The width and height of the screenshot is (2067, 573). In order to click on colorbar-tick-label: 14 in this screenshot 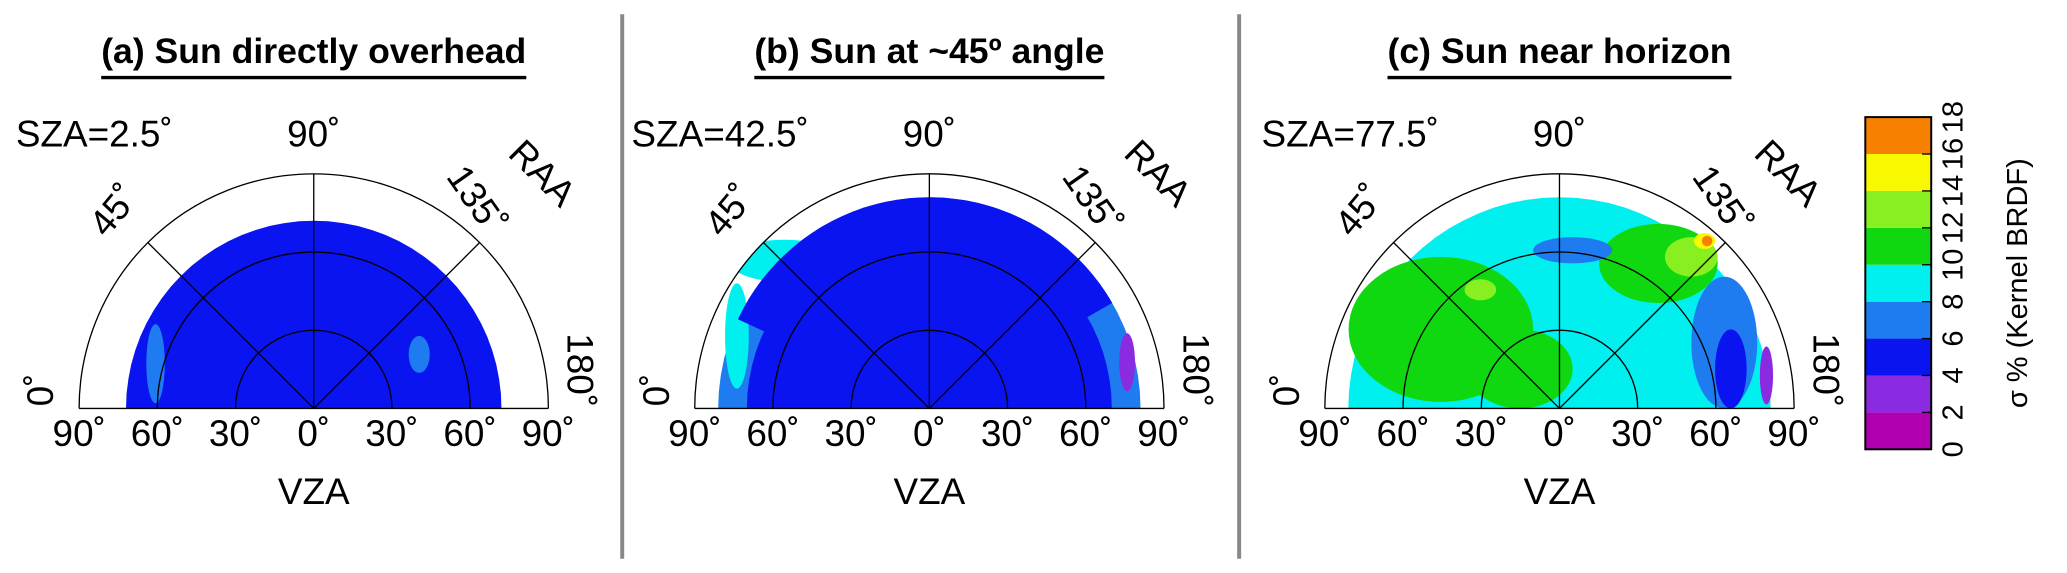, I will do `click(1954, 191)`.